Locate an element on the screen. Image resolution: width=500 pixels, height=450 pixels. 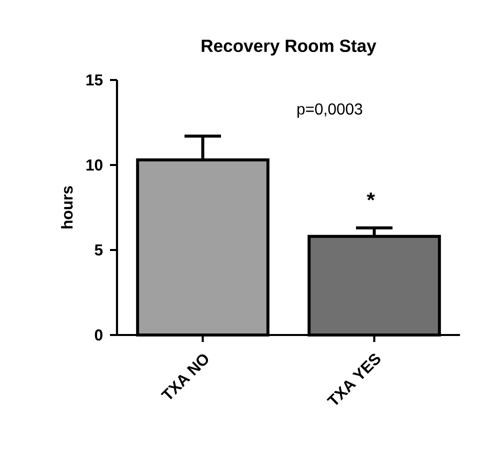
x-tick-label: TXA YES is located at coordinates (353, 379).